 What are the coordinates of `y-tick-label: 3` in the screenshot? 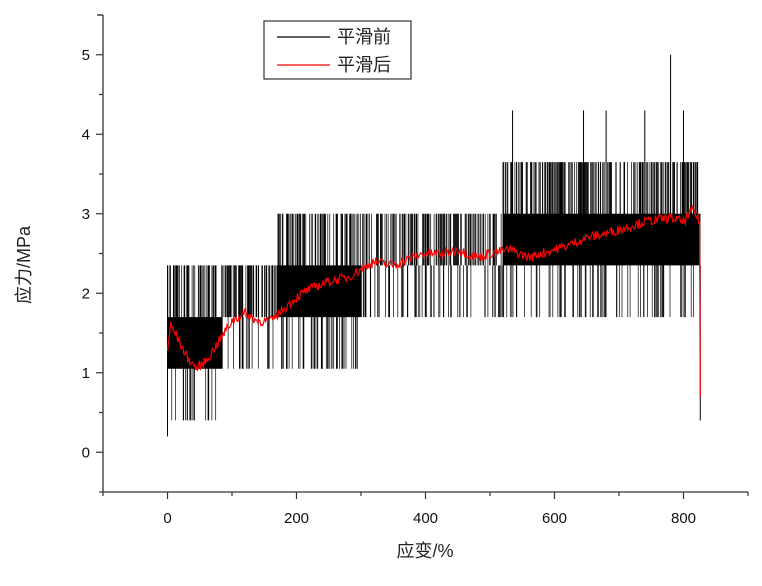 It's located at (86, 214).